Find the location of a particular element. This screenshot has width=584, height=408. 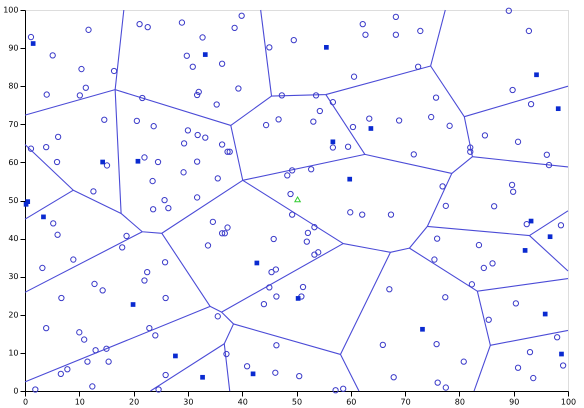

x-tick-label: 50 is located at coordinates (297, 402).